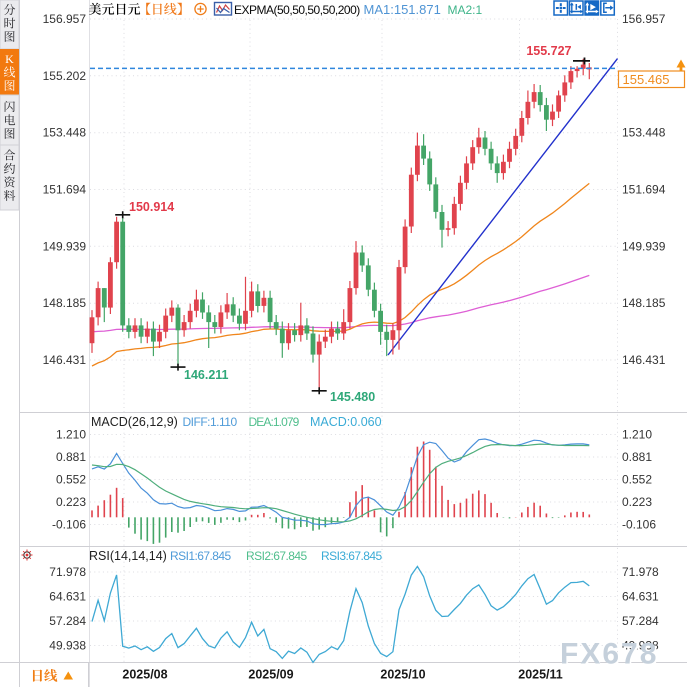 This screenshot has height=687, width=687. I want to click on svg-text: MACD(26,12,9), so click(134, 422).